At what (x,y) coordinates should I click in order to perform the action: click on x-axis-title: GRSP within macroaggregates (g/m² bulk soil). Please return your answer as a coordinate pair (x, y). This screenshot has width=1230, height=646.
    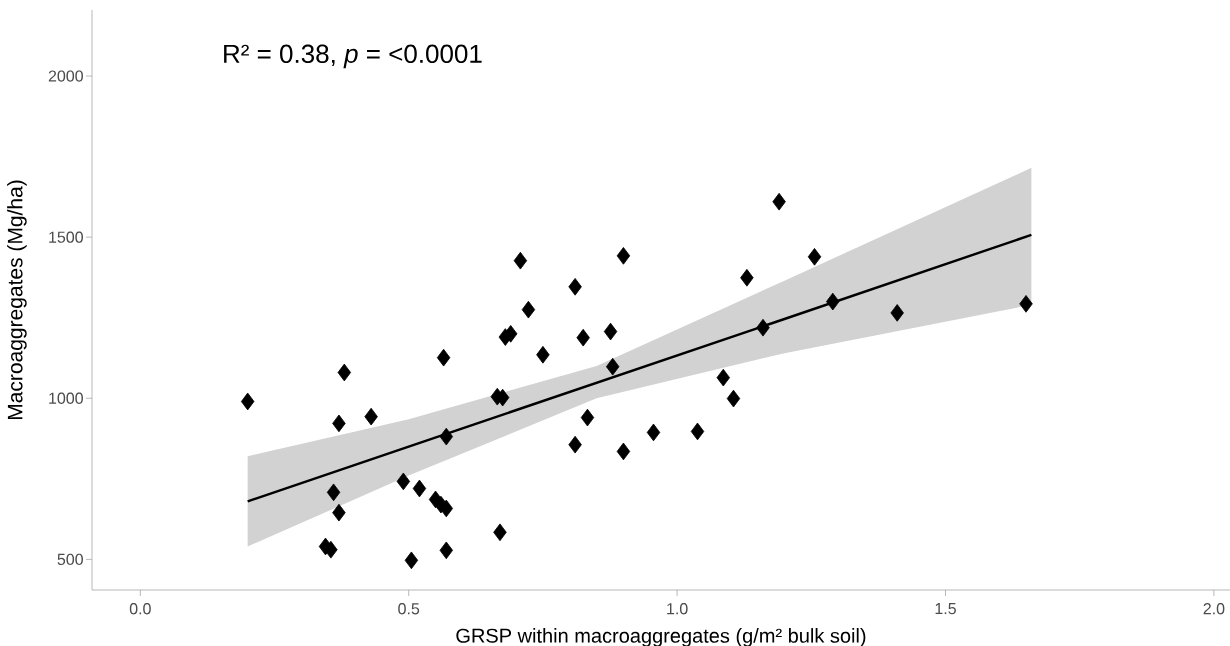
    Looking at the image, I should click on (661, 637).